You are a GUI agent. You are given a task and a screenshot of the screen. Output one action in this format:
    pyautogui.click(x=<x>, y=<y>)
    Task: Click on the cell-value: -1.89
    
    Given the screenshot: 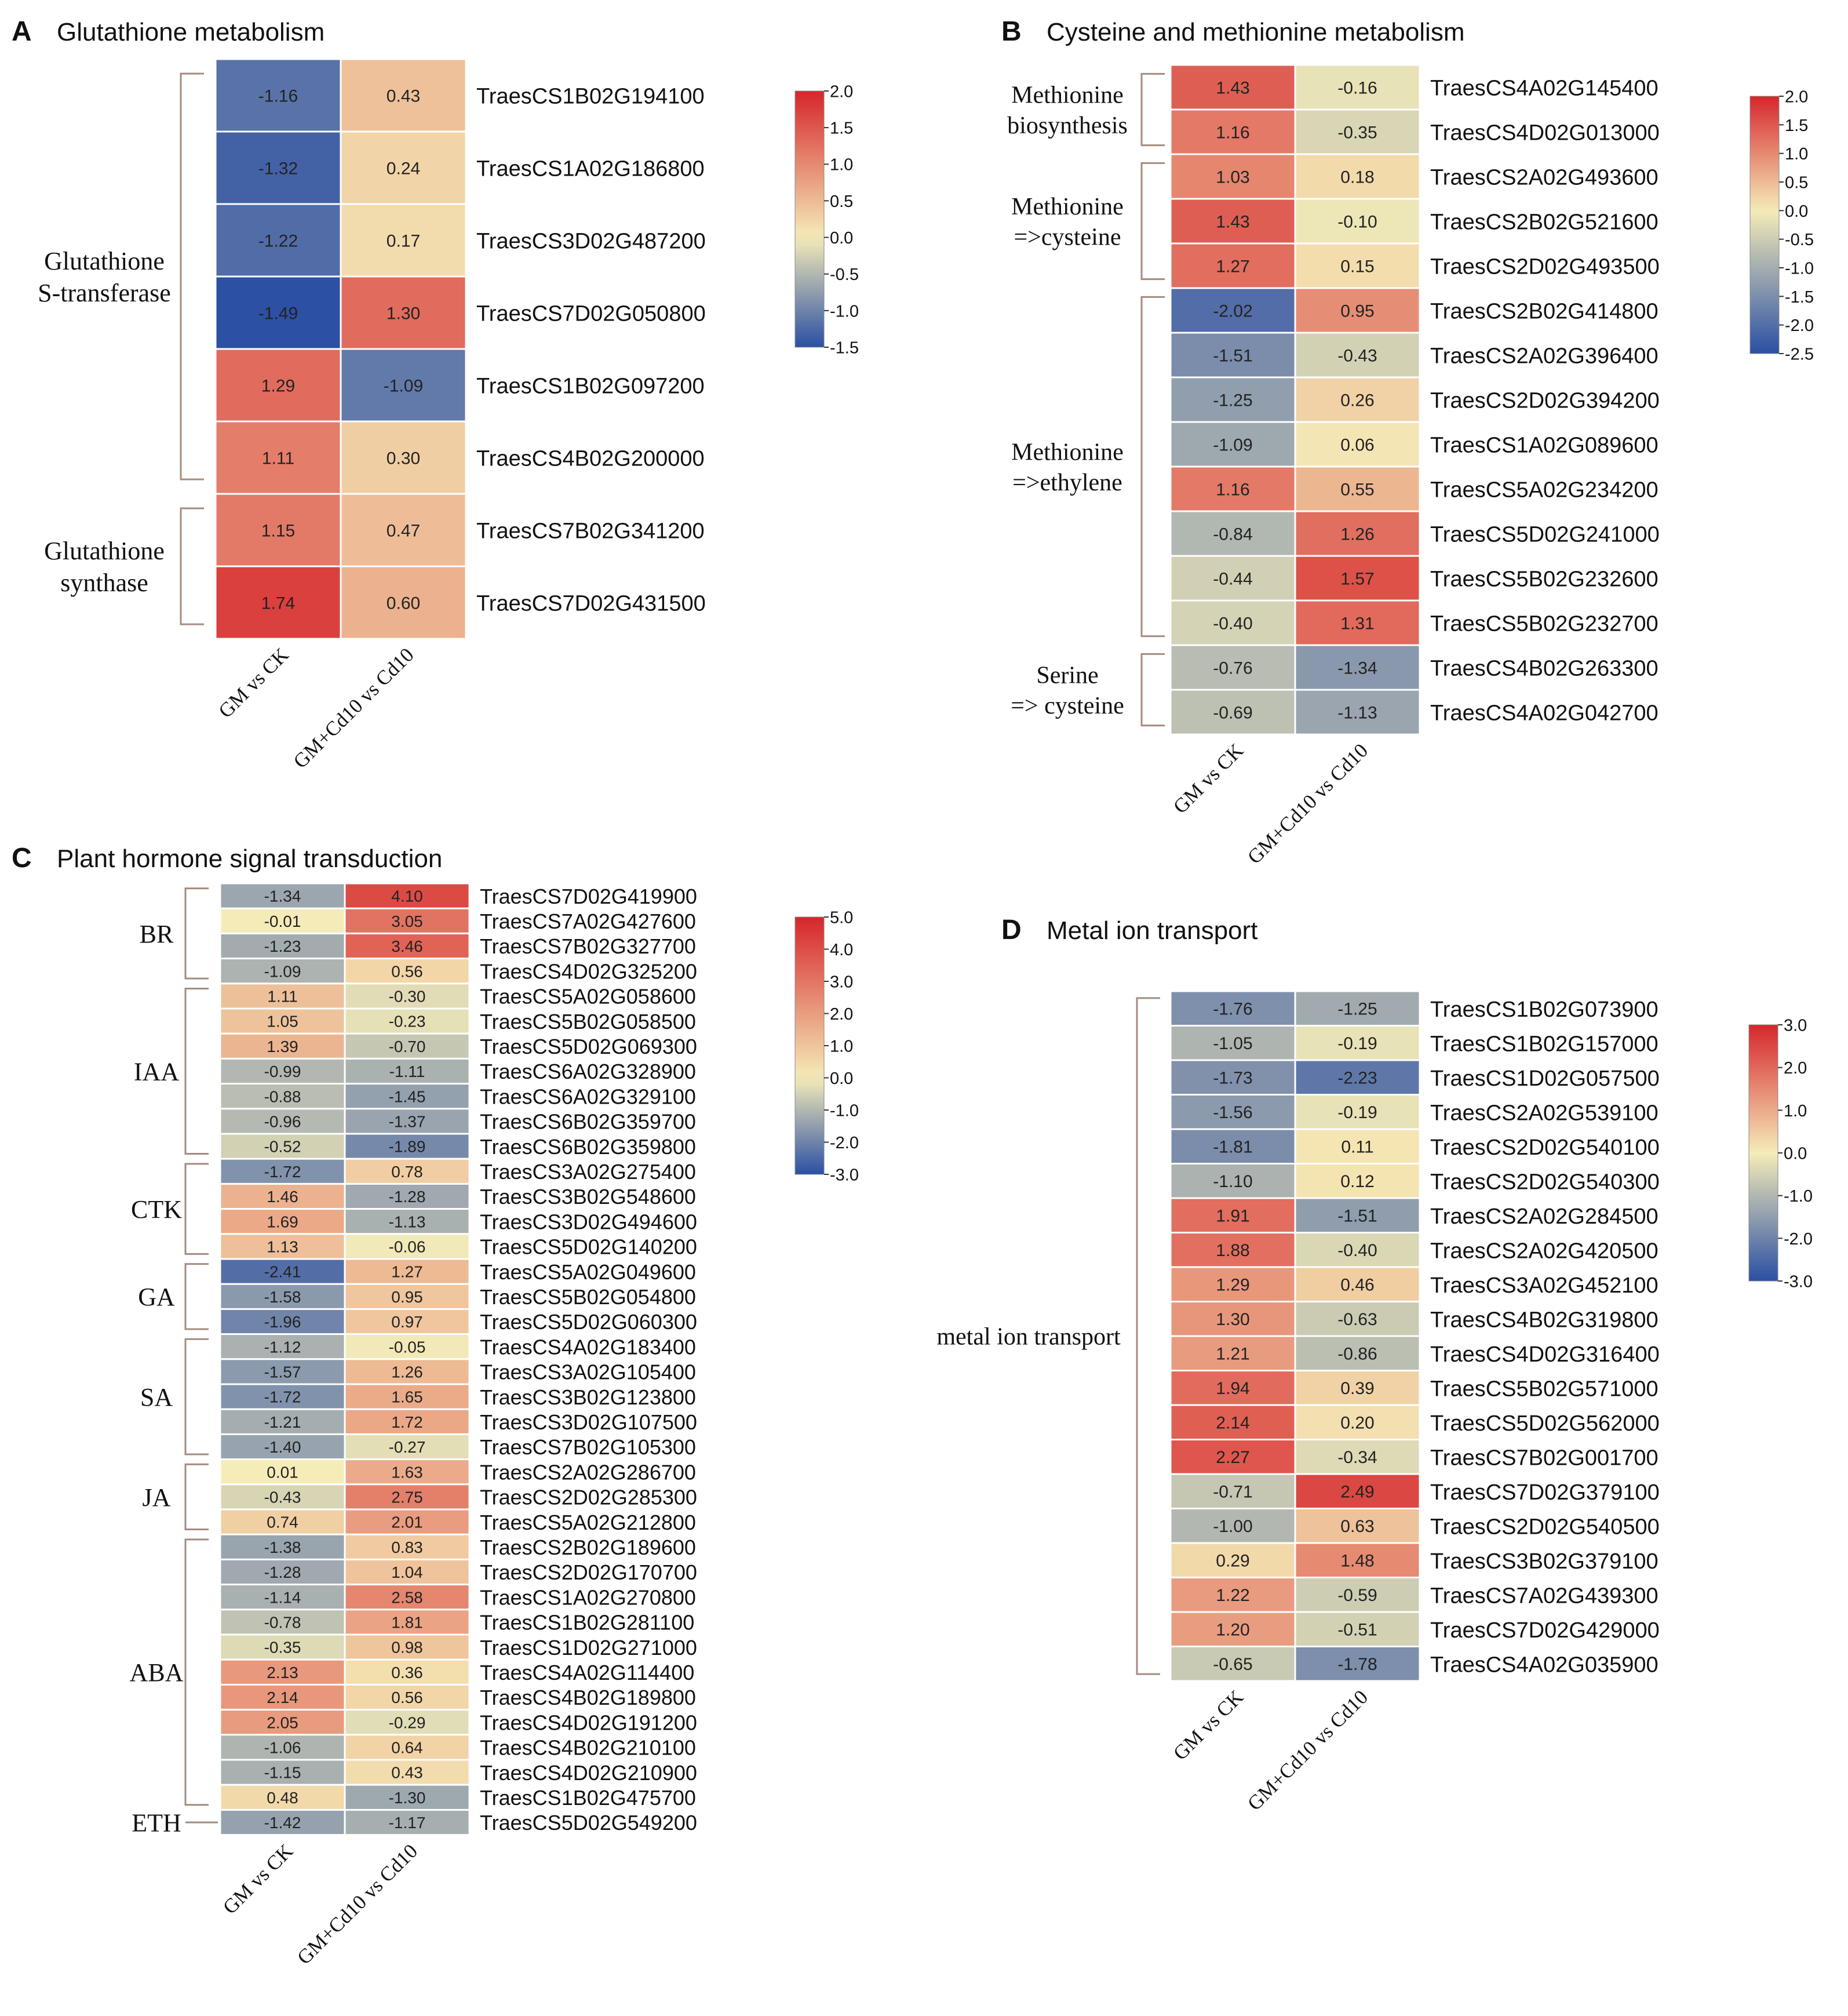 What is the action you would take?
    pyautogui.click(x=407, y=1147)
    